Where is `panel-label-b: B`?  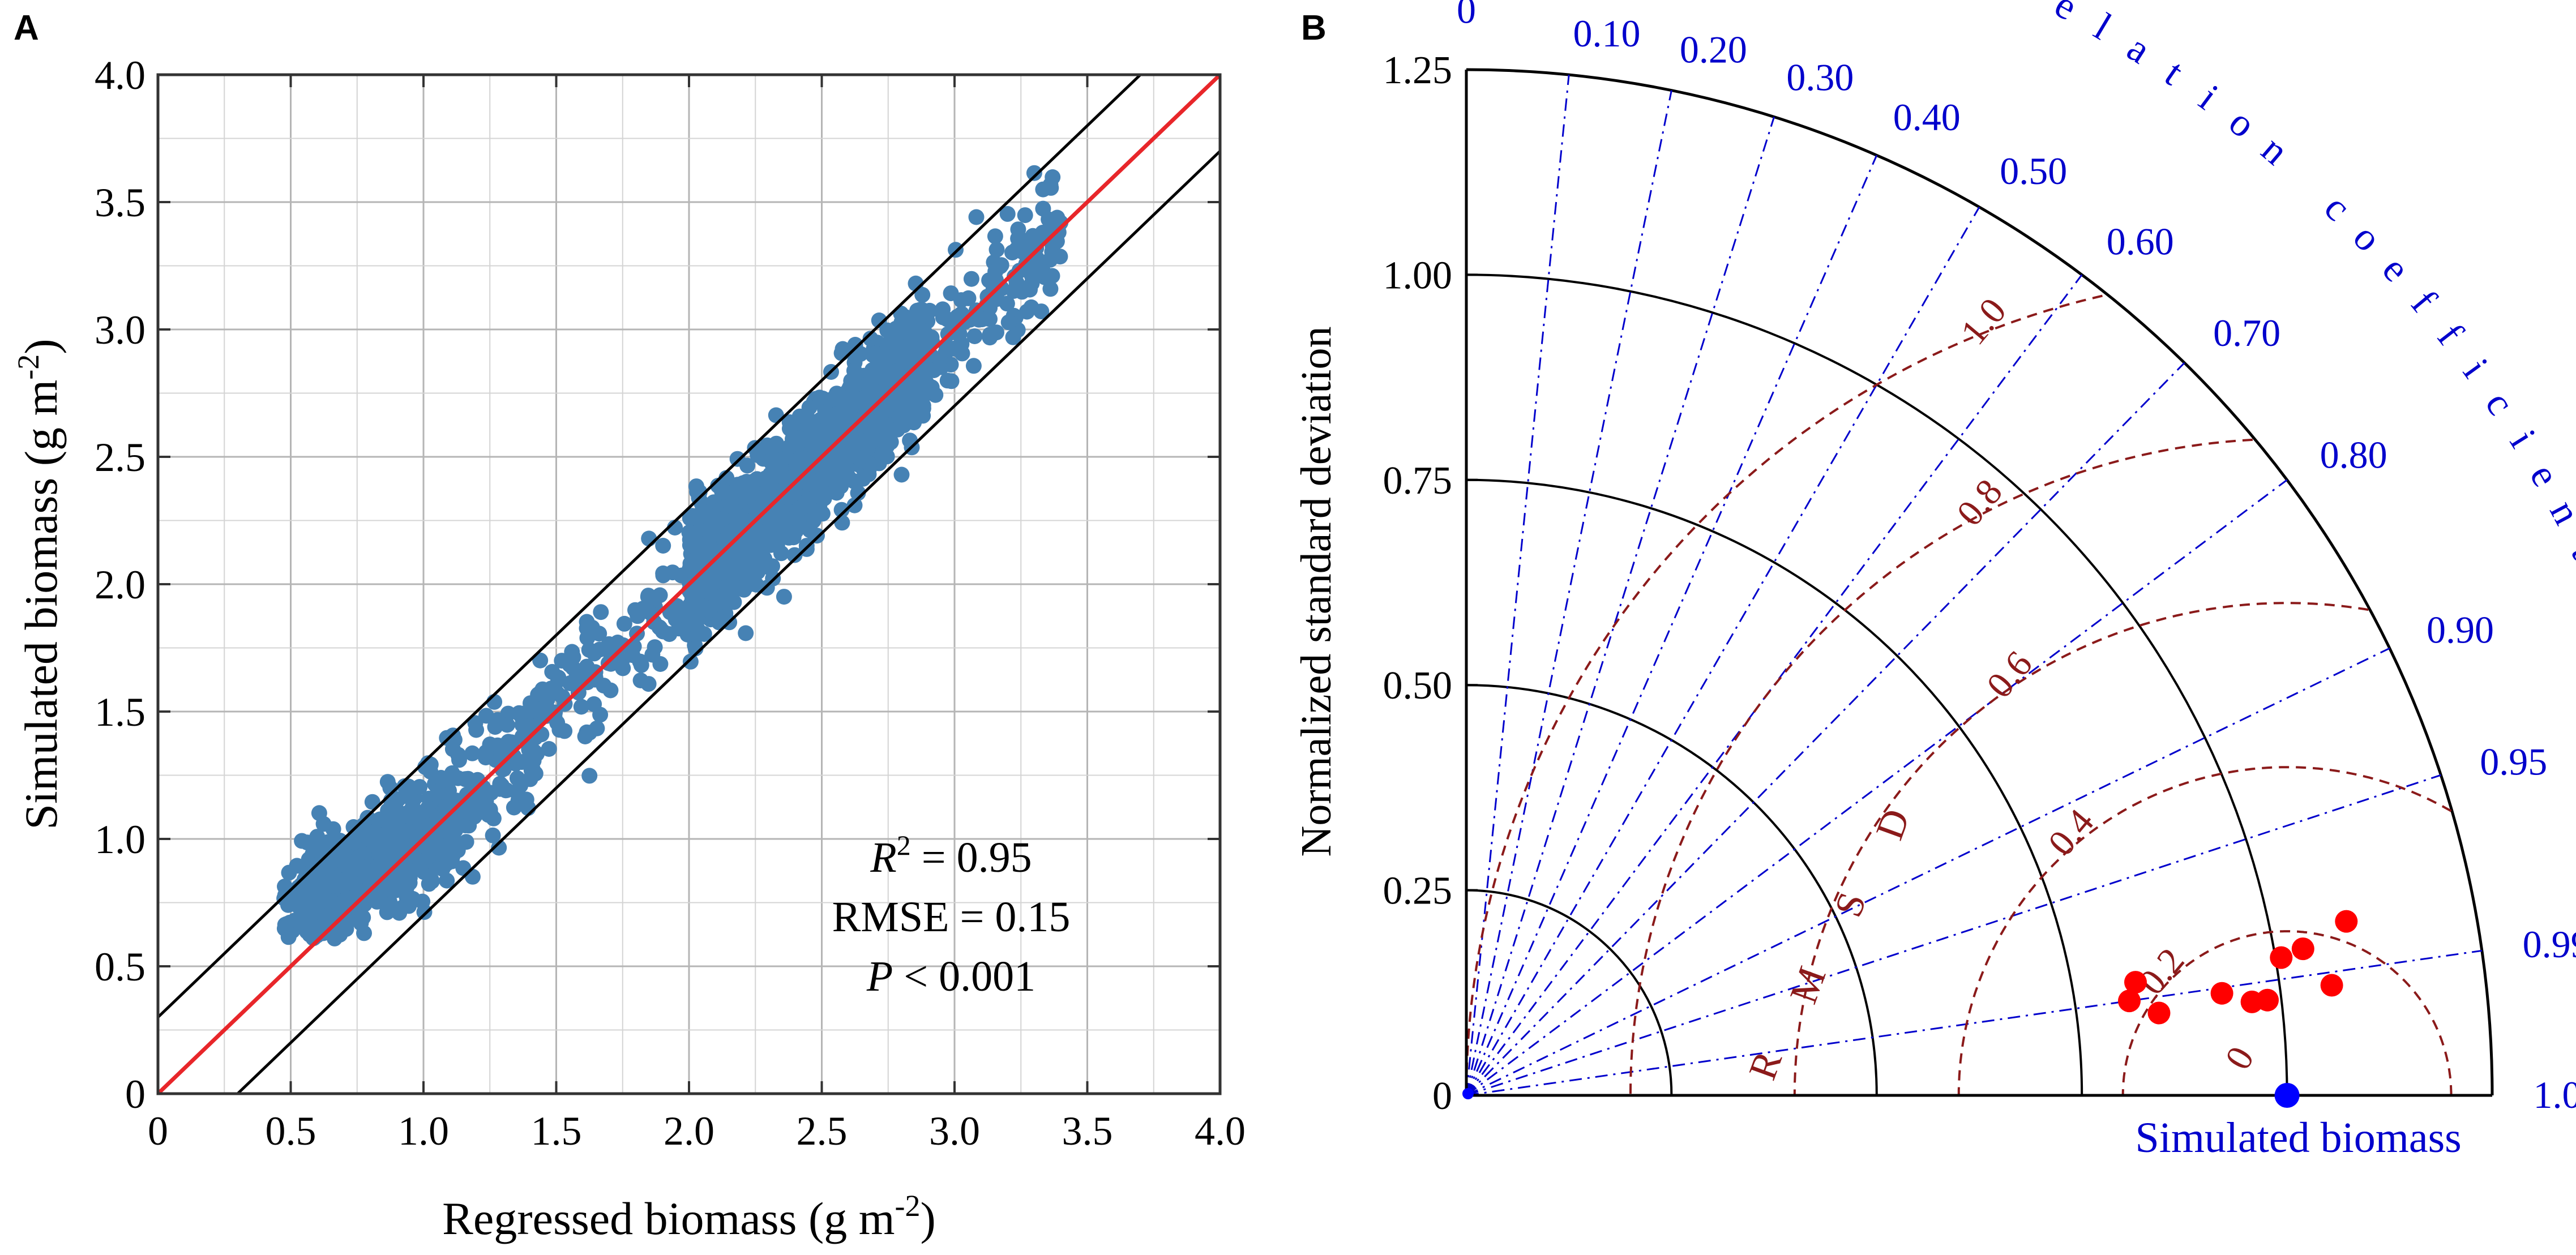
panel-label-b: B is located at coordinates (1313, 28).